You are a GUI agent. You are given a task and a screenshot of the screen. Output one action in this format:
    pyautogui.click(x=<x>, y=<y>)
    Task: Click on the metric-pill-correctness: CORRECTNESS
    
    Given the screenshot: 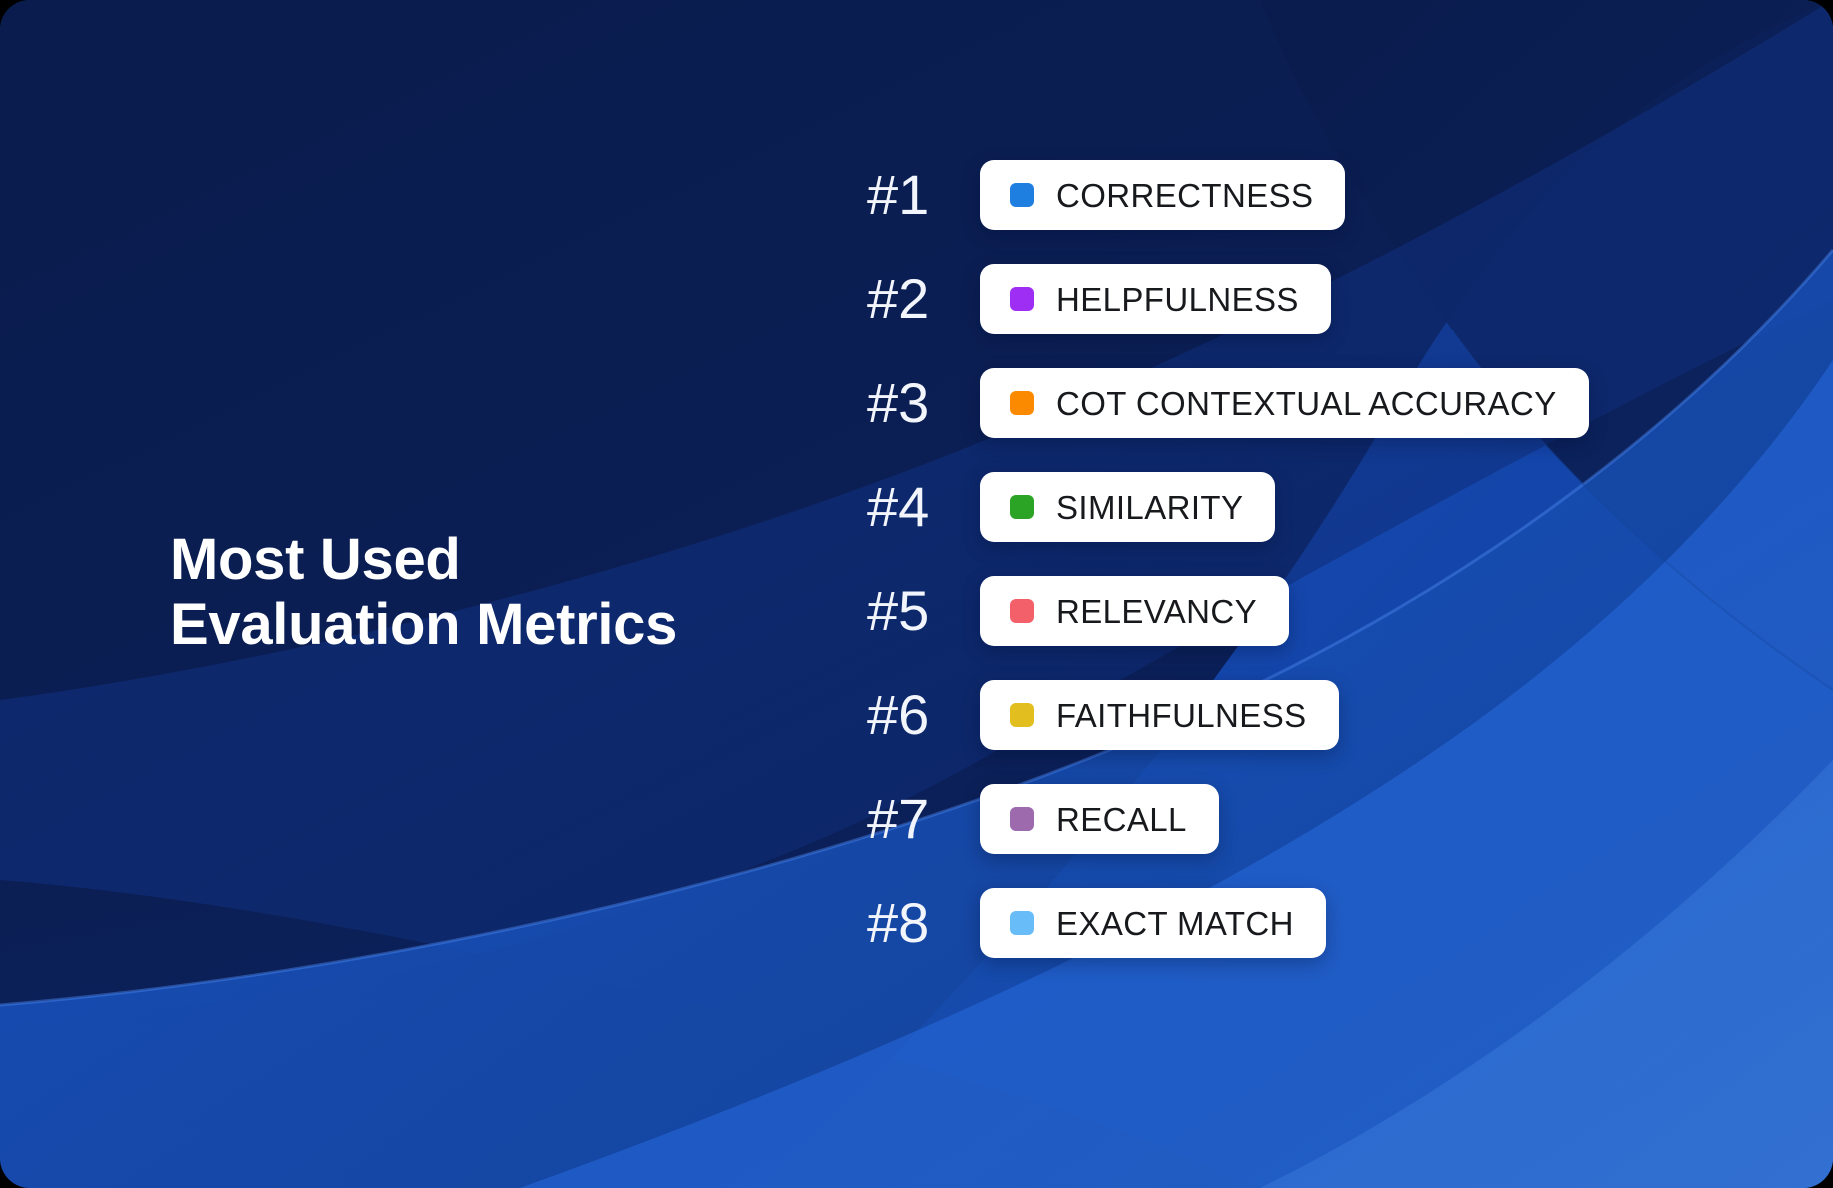 What is the action you would take?
    pyautogui.click(x=1163, y=195)
    